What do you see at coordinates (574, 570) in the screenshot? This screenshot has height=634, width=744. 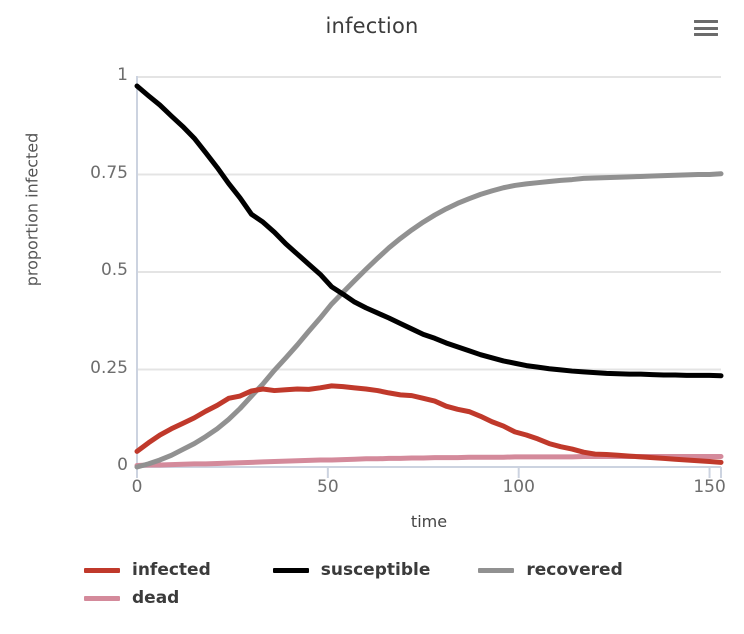 I see `legend-label-recovered: recovered` at bounding box center [574, 570].